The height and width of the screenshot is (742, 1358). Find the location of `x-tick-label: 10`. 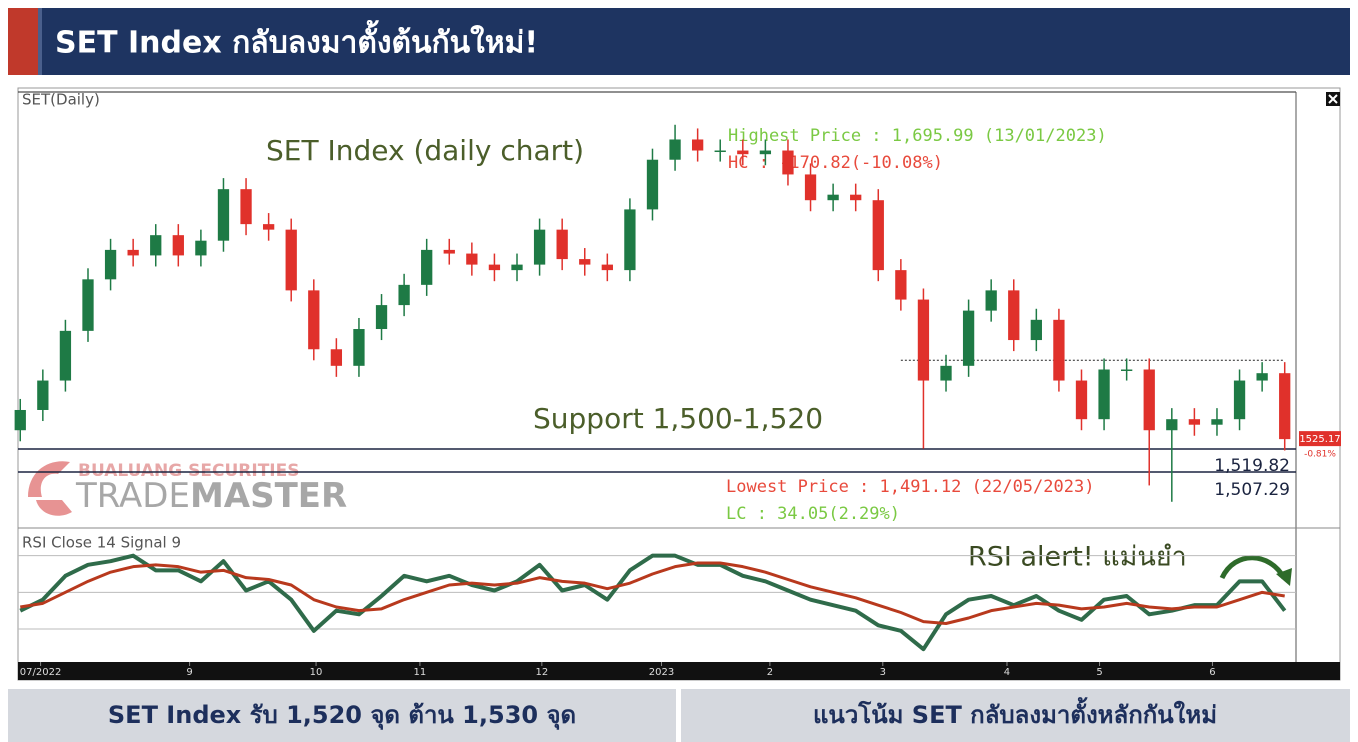

x-tick-label: 10 is located at coordinates (316, 672).